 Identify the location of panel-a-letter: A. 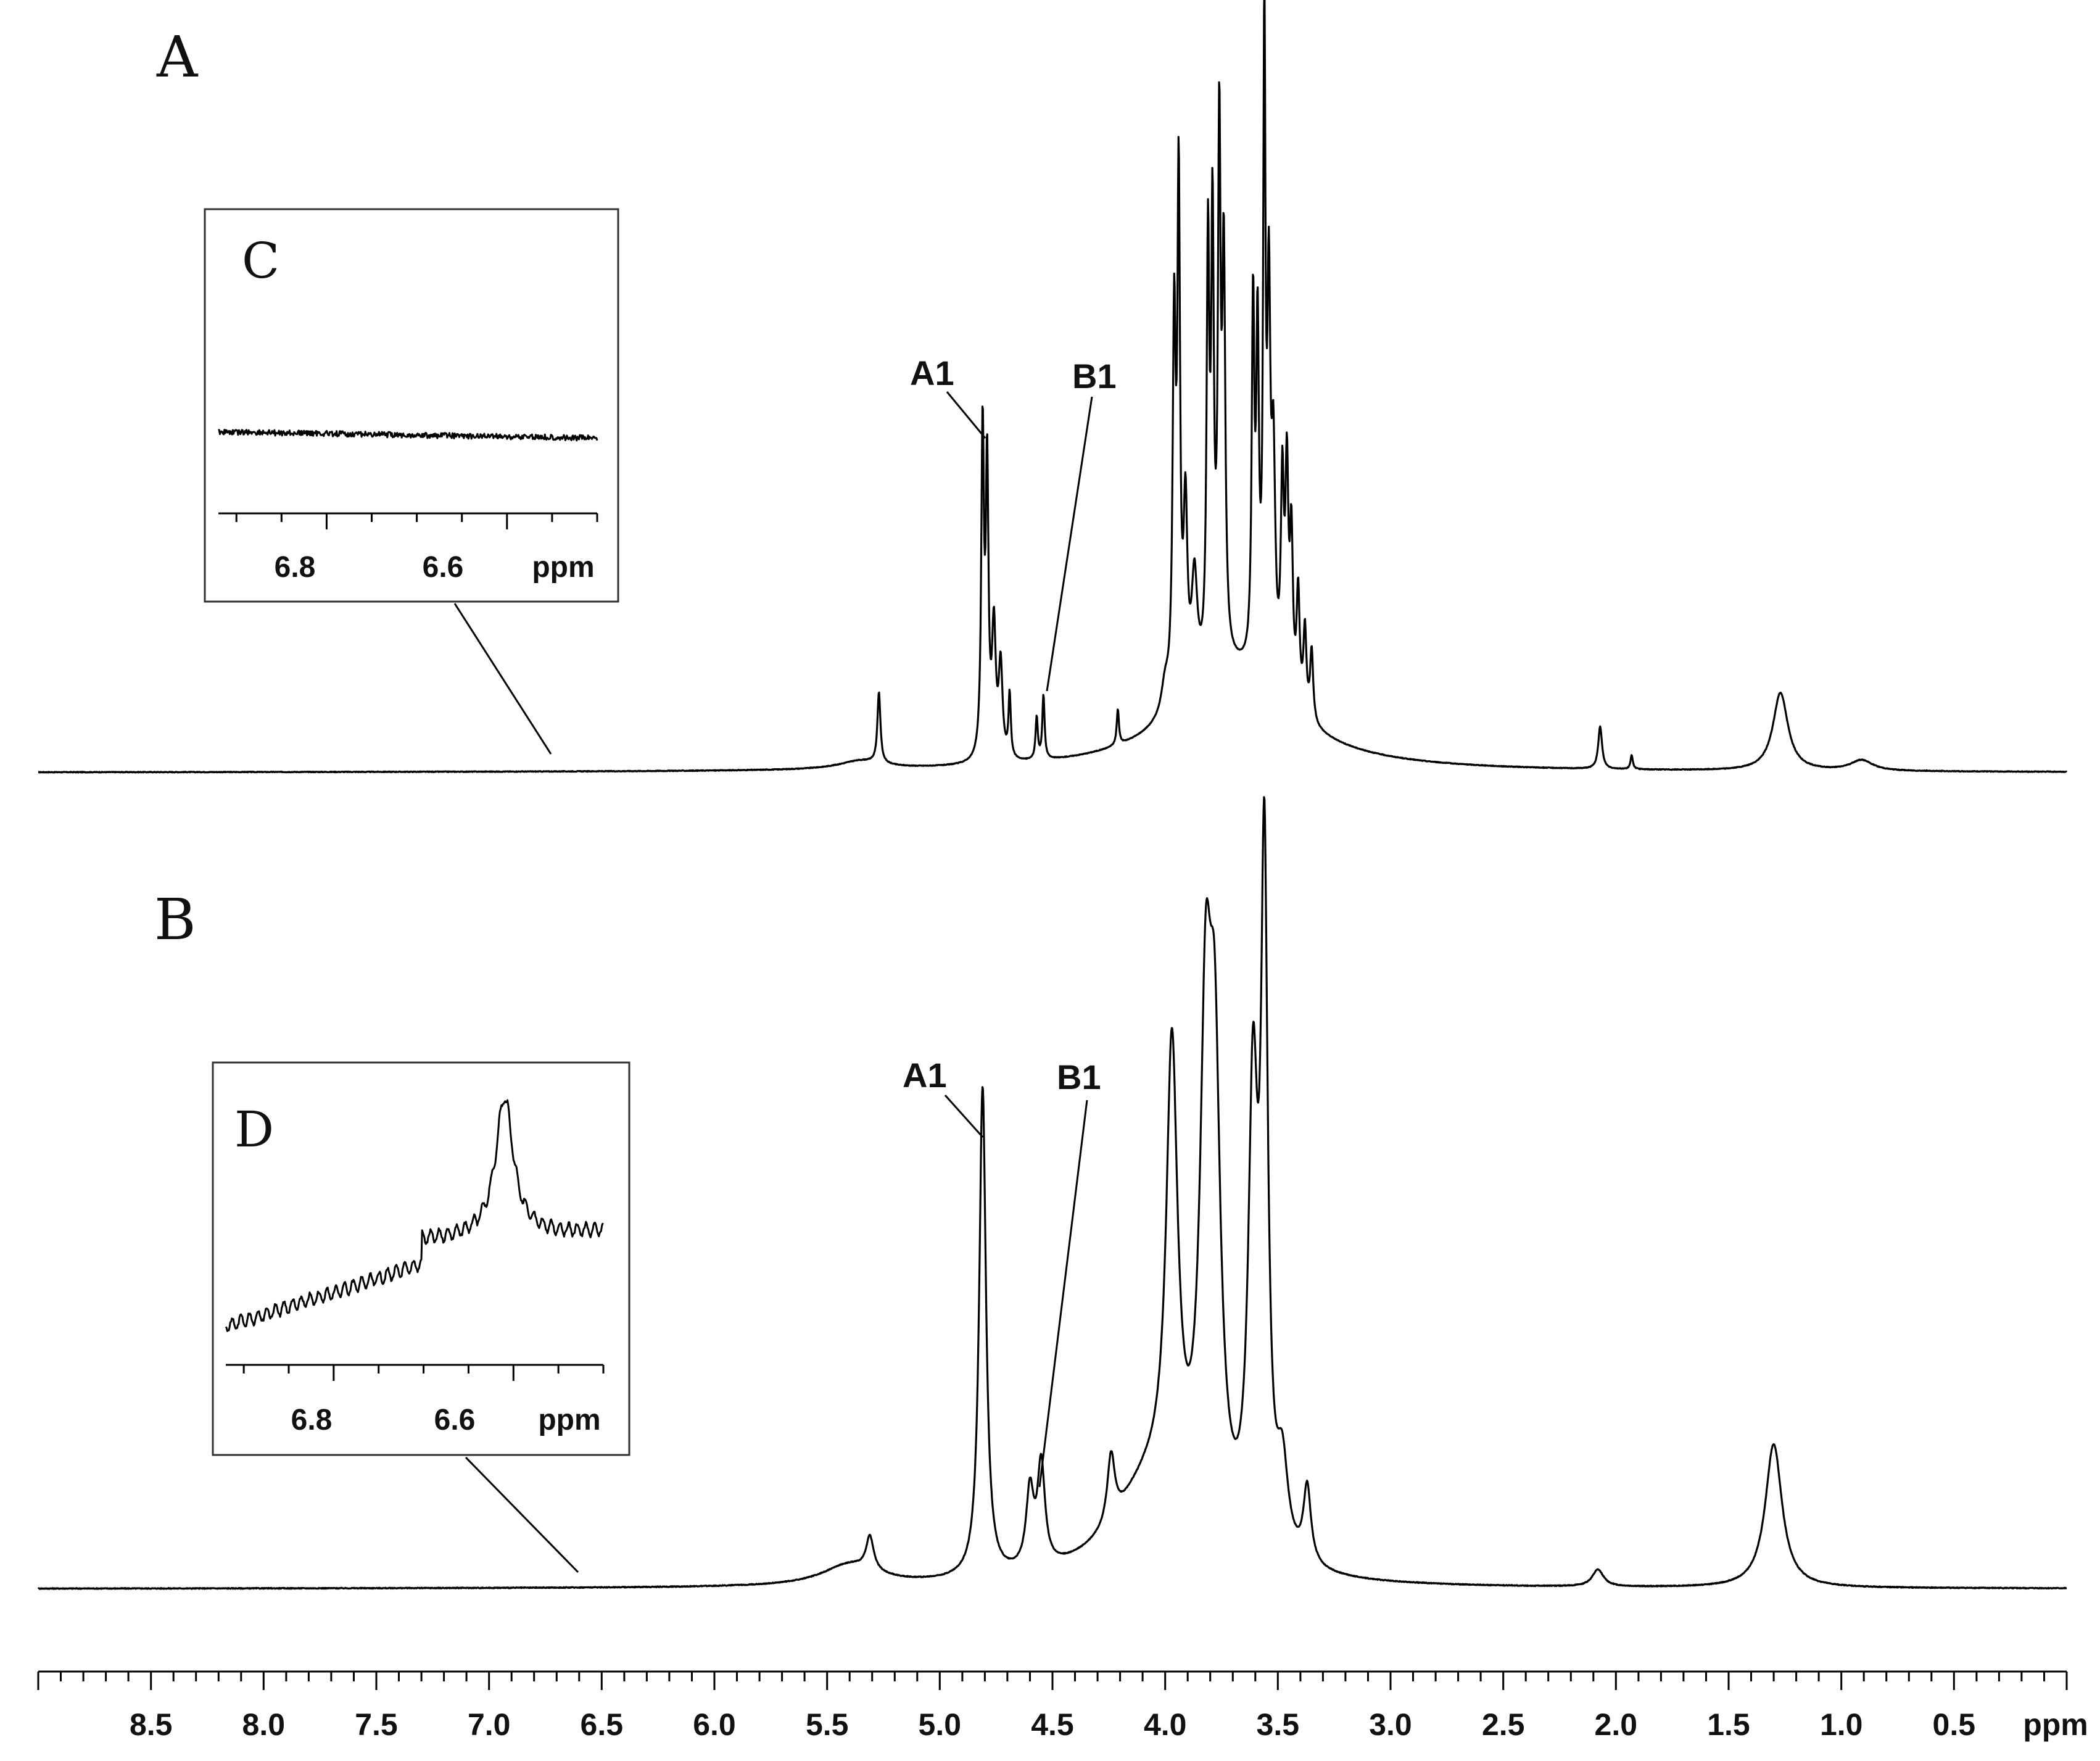
(177, 57).